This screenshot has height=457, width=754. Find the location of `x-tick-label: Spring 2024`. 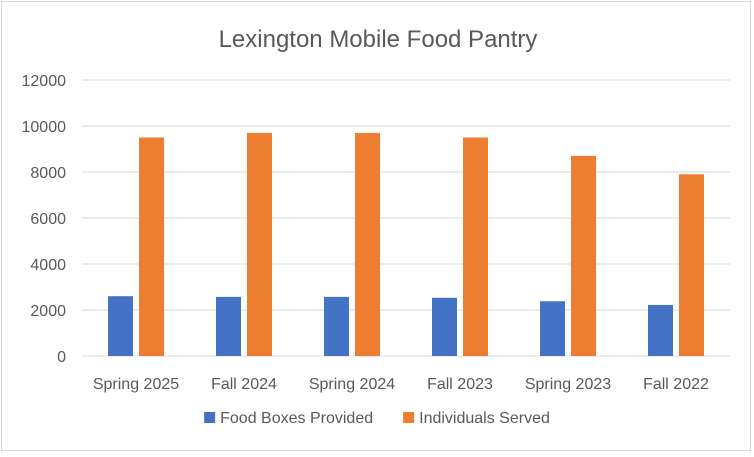

x-tick-label: Spring 2024 is located at coordinates (352, 384).